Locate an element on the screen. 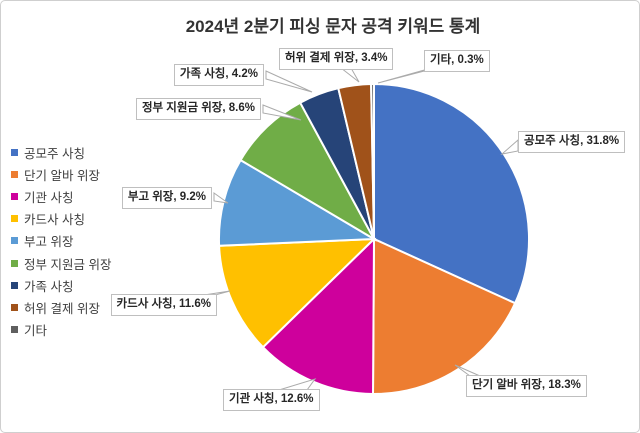 The width and height of the screenshot is (640, 433). legend-label: 허위 결제 위장 is located at coordinates (62, 308).